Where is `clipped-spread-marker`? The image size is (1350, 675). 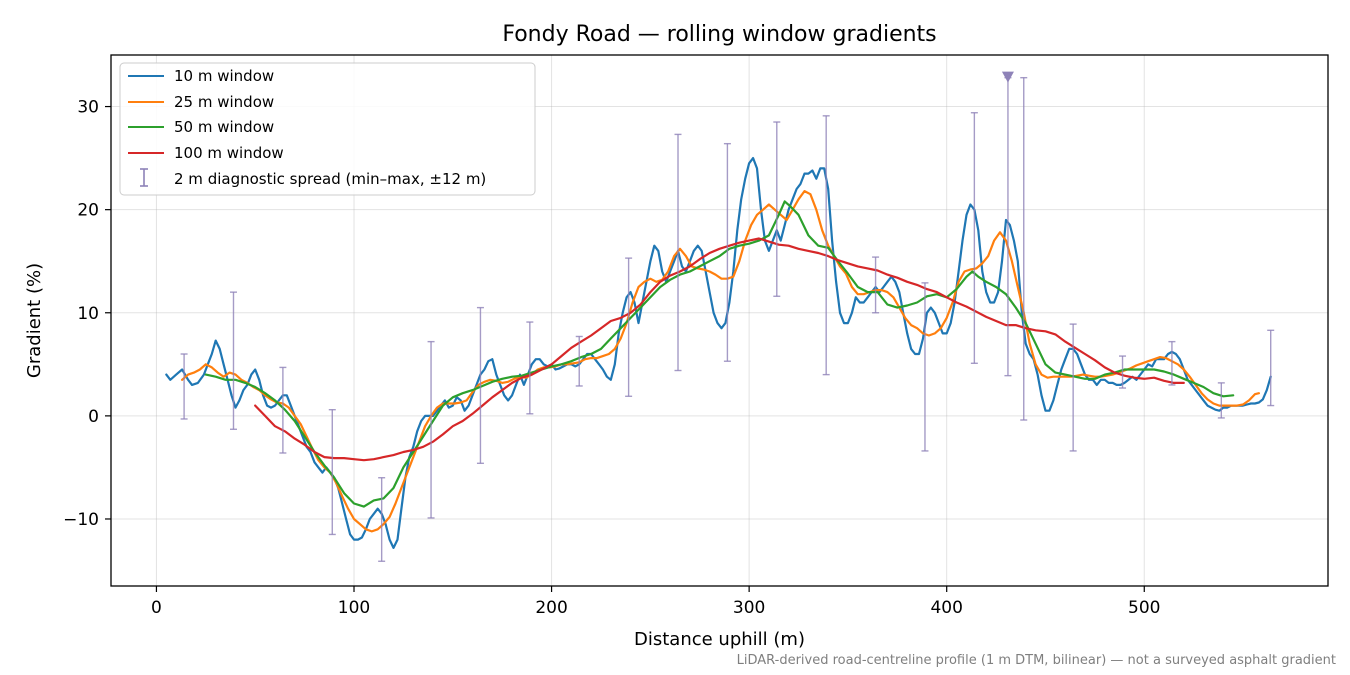 clipped-spread-marker is located at coordinates (1007, 77).